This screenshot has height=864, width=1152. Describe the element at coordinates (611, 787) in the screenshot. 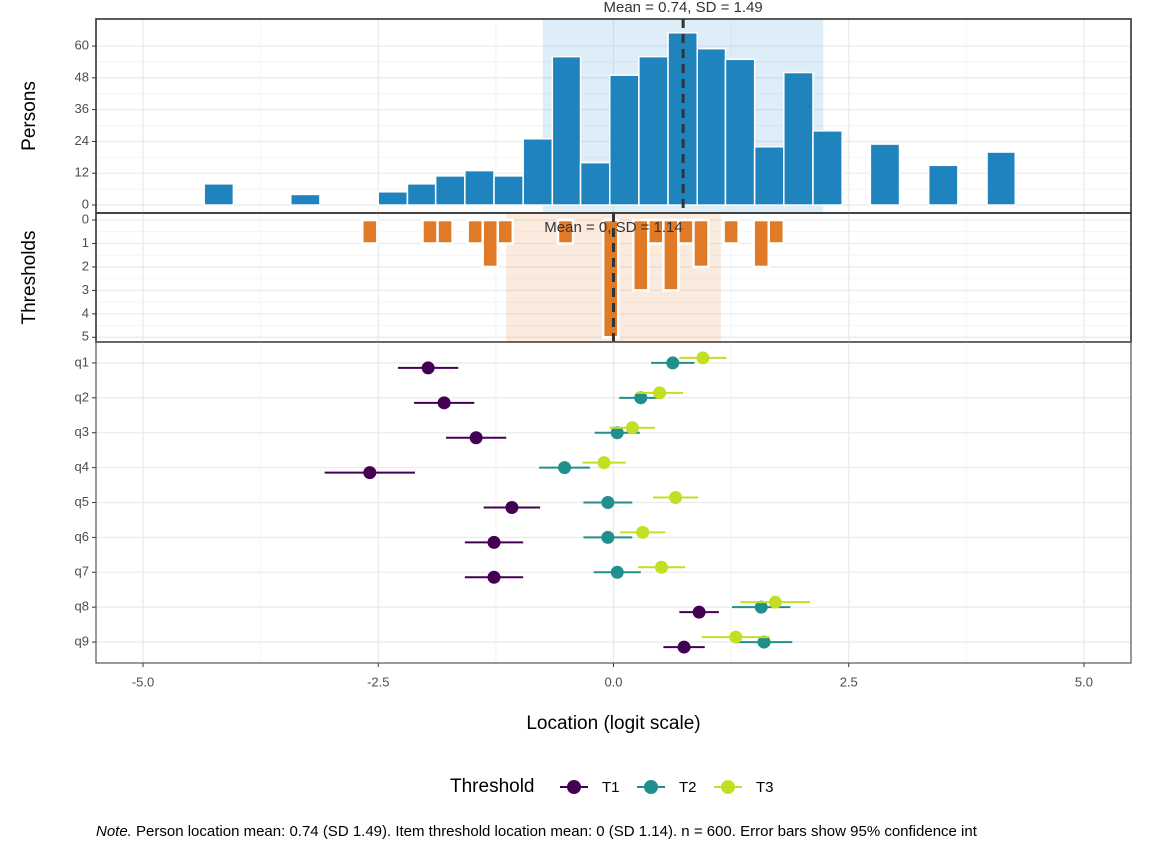

I see `legend-label: T1` at that location.